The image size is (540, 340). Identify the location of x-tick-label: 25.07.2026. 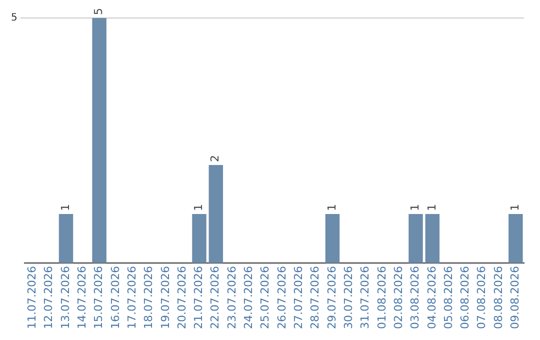
(265, 298).